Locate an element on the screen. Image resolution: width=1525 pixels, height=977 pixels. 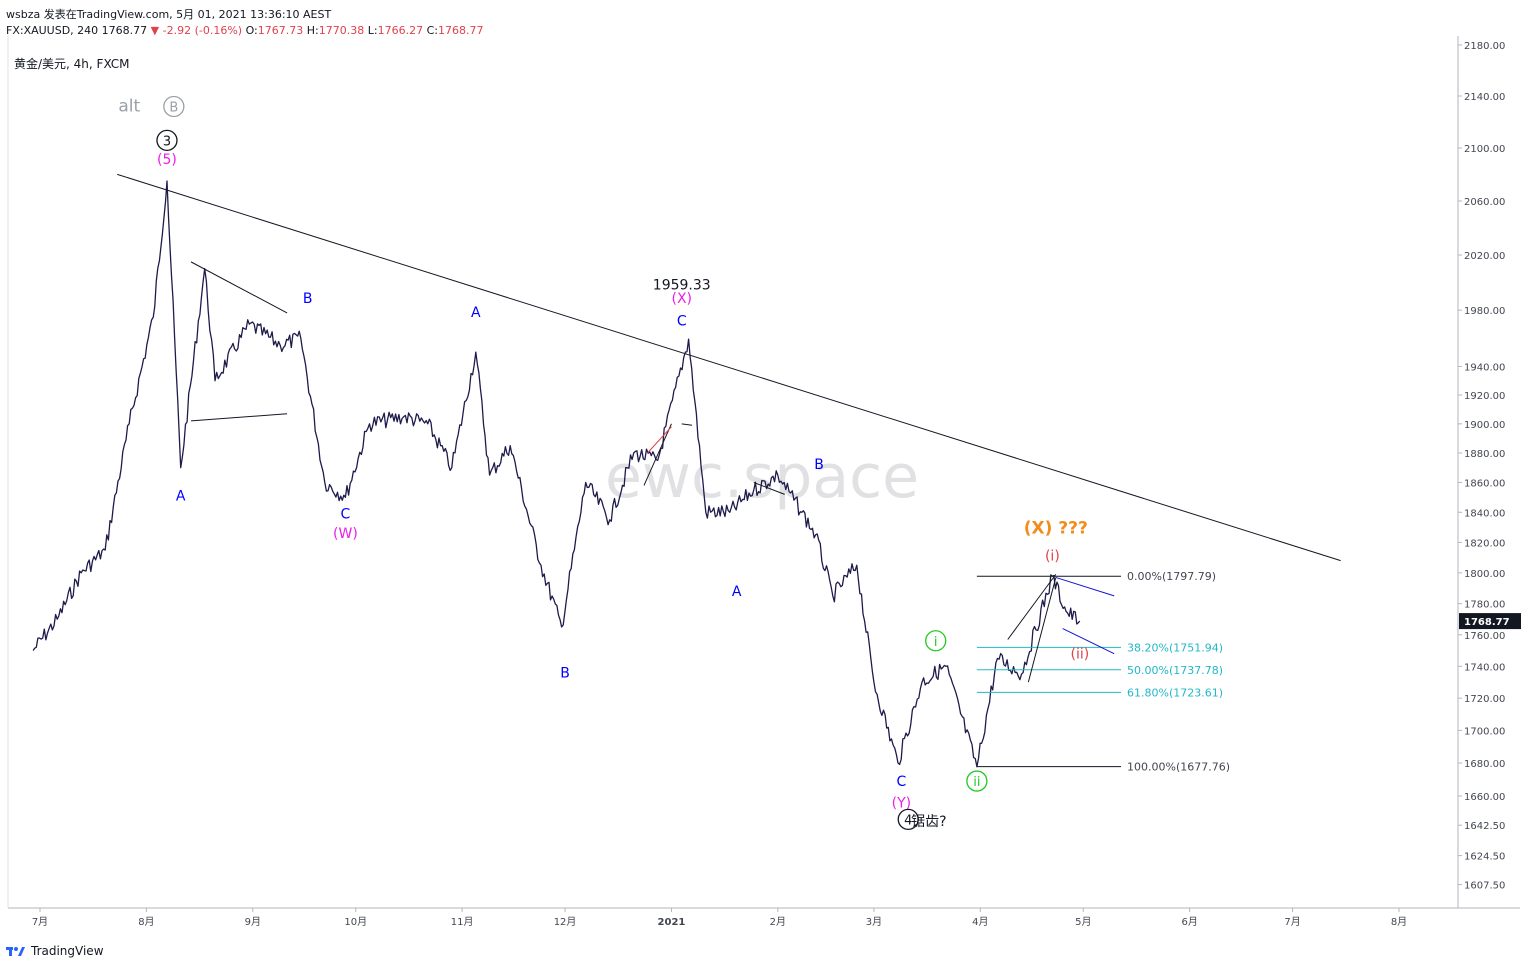
flag-top-line is located at coordinates (687, 424).